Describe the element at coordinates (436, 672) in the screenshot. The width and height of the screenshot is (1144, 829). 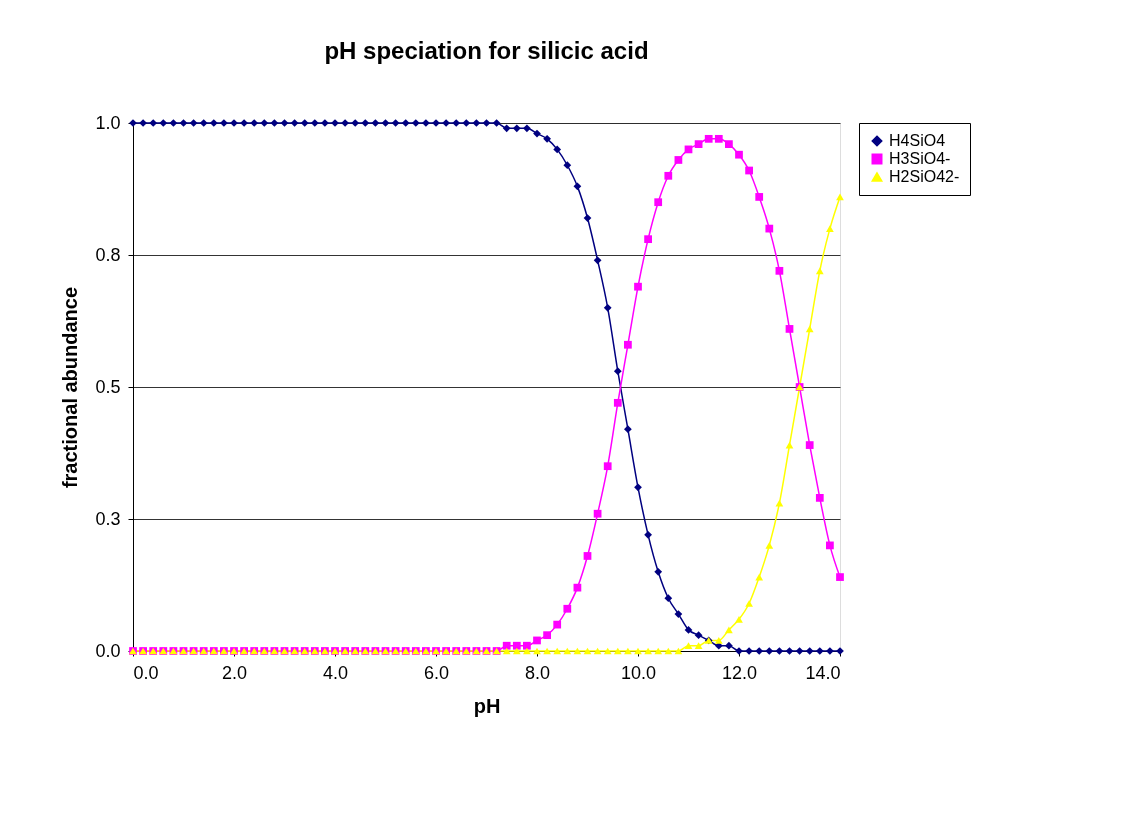
I see `x-tick-label: 6.0` at that location.